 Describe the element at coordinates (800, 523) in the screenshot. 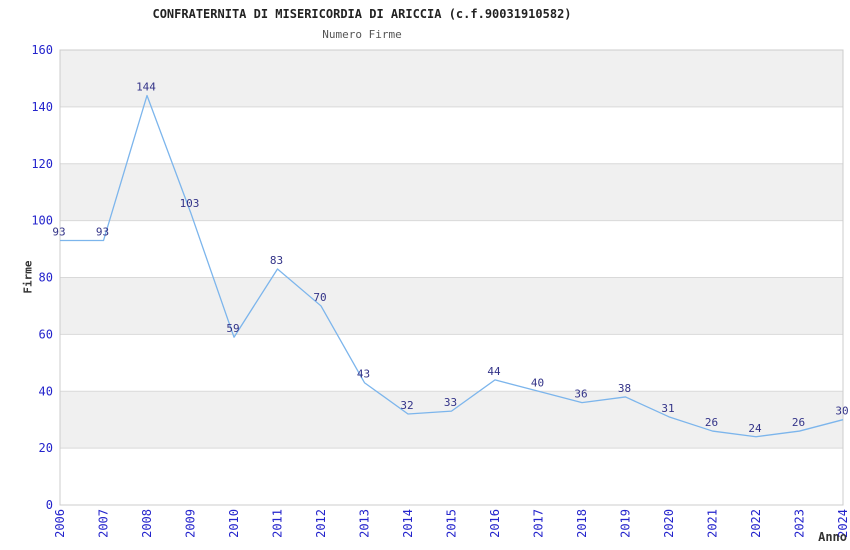

I see `x-tick-label: 2023` at that location.